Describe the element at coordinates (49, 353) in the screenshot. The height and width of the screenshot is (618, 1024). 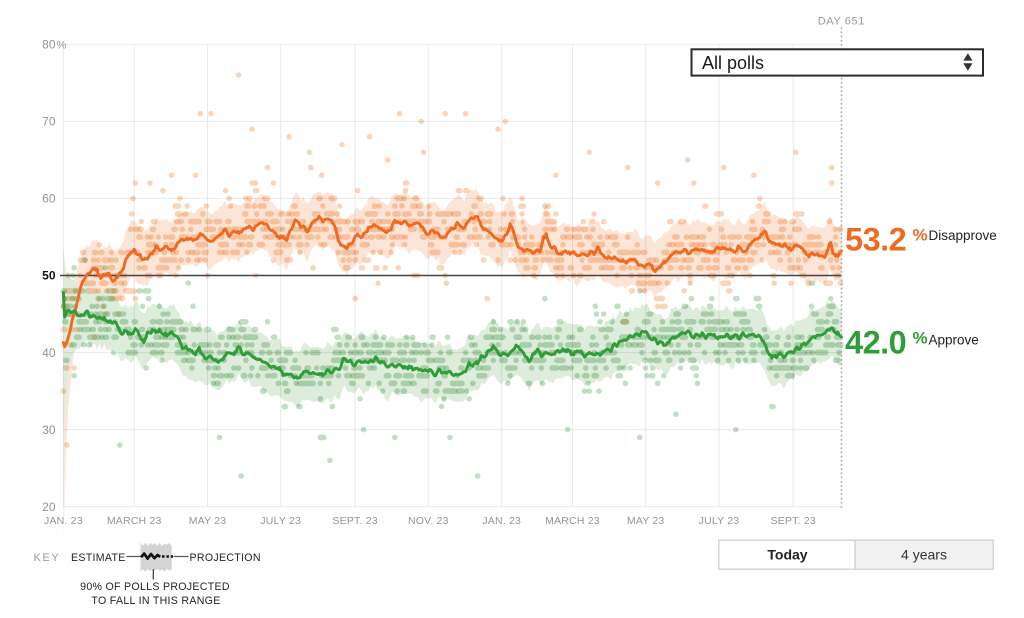
I see `svg-text: 40` at that location.